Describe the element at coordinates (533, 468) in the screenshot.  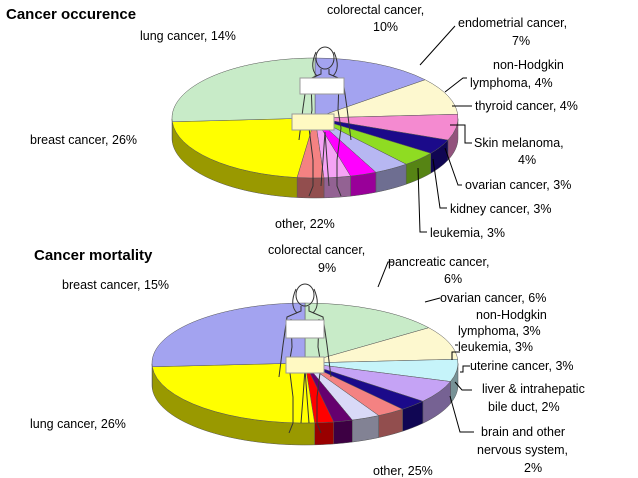
I see `label-mort-brain-3: 2%` at that location.